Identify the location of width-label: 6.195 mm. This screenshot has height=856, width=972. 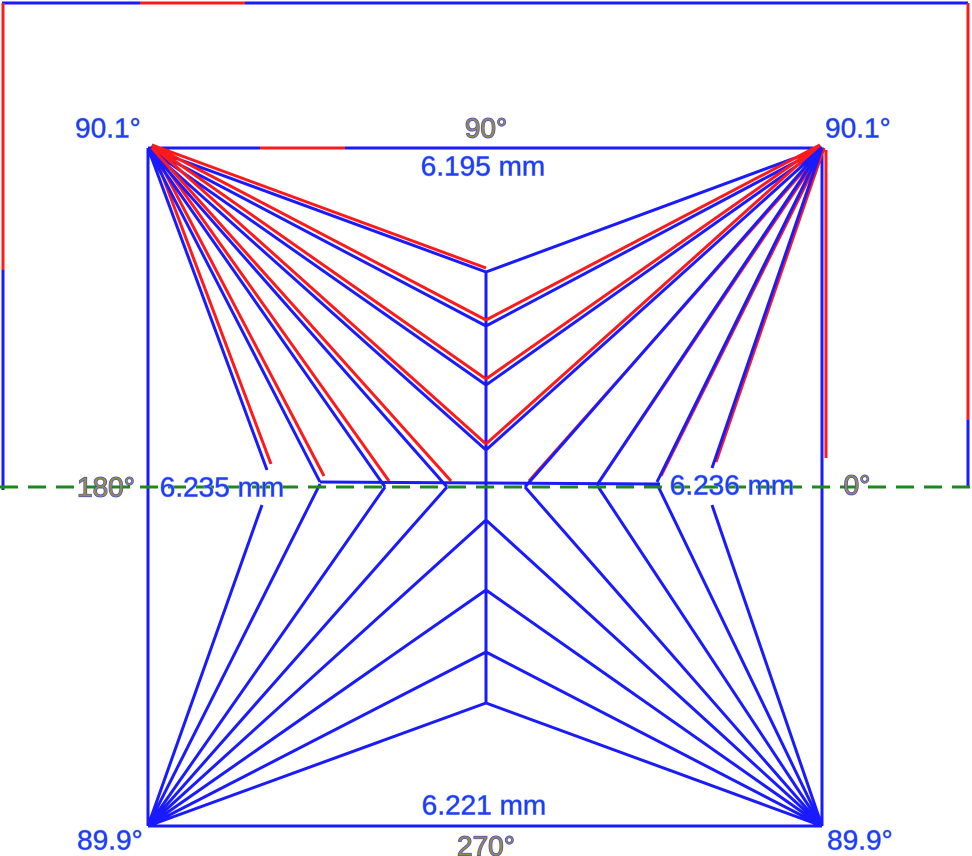
(483, 165).